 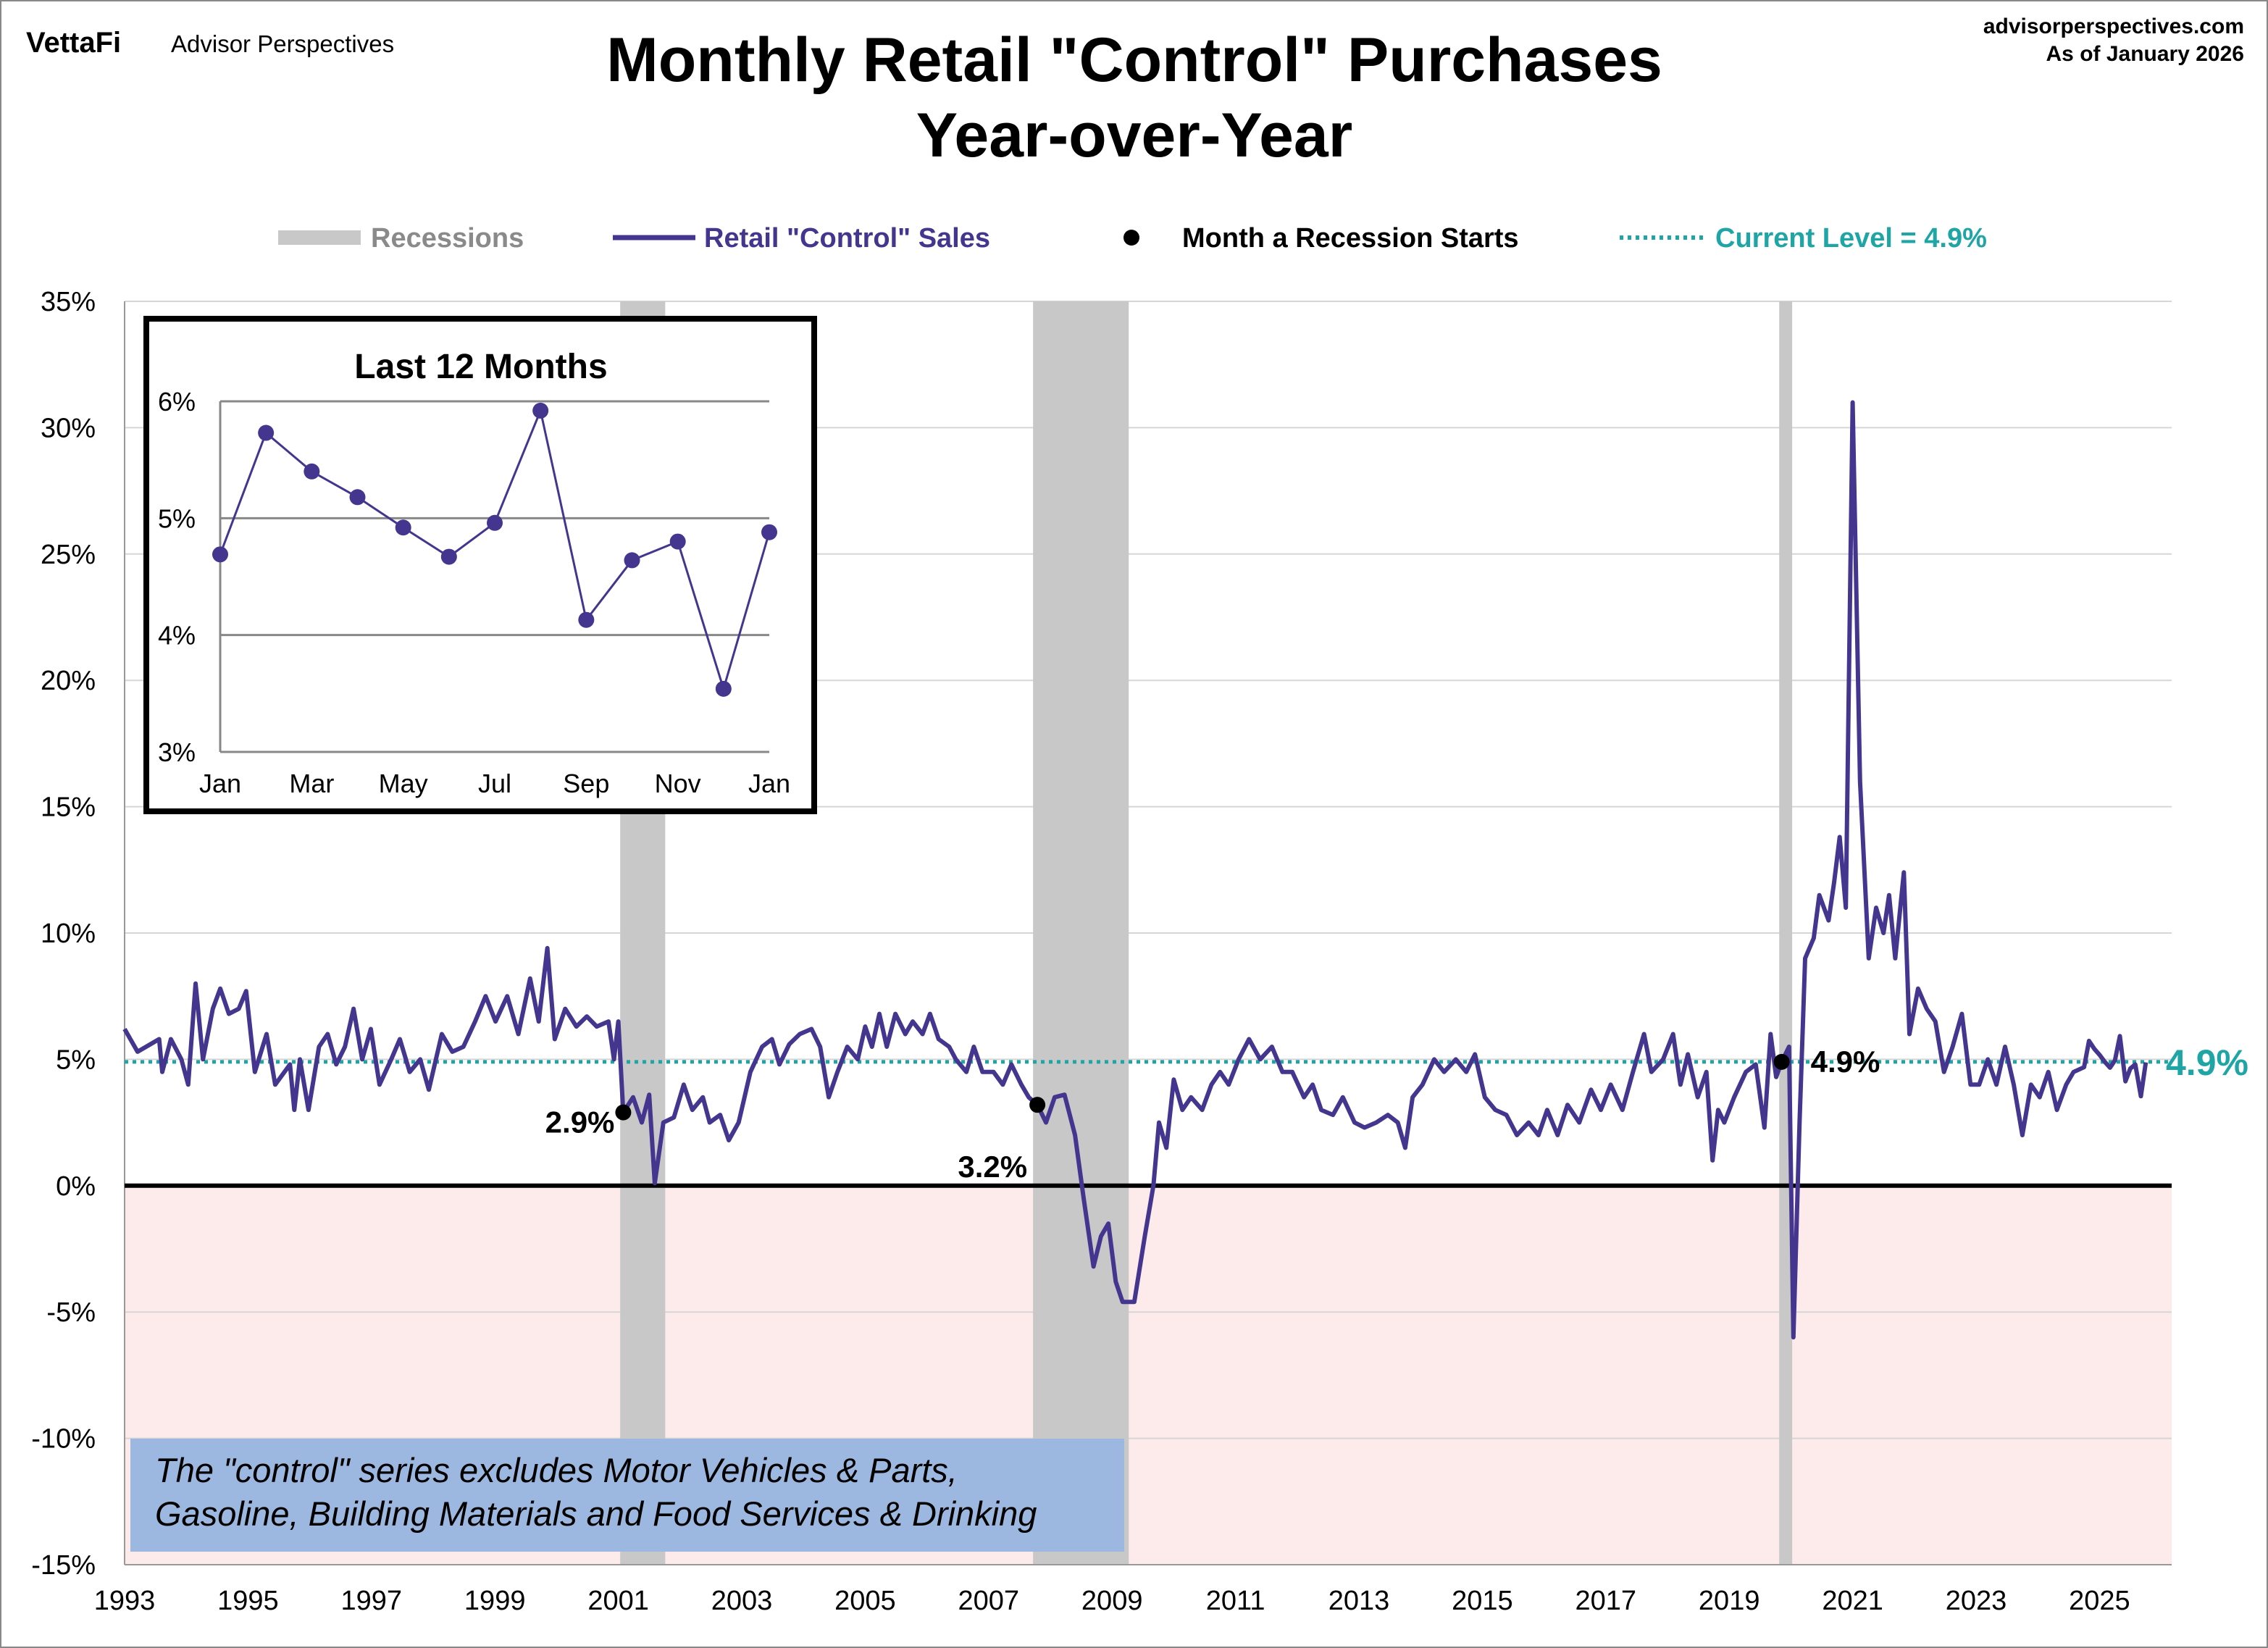 What do you see at coordinates (1483, 1601) in the screenshot?
I see `x-tick-label: 2015` at bounding box center [1483, 1601].